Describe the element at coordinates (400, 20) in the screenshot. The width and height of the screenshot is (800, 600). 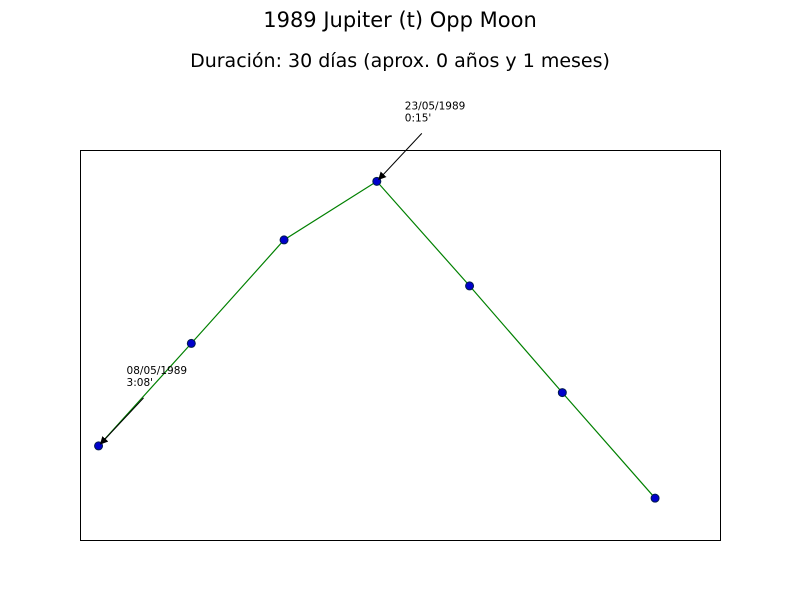
I see `chart-title: 1989 Jupiter (t) Opp Moon` at that location.